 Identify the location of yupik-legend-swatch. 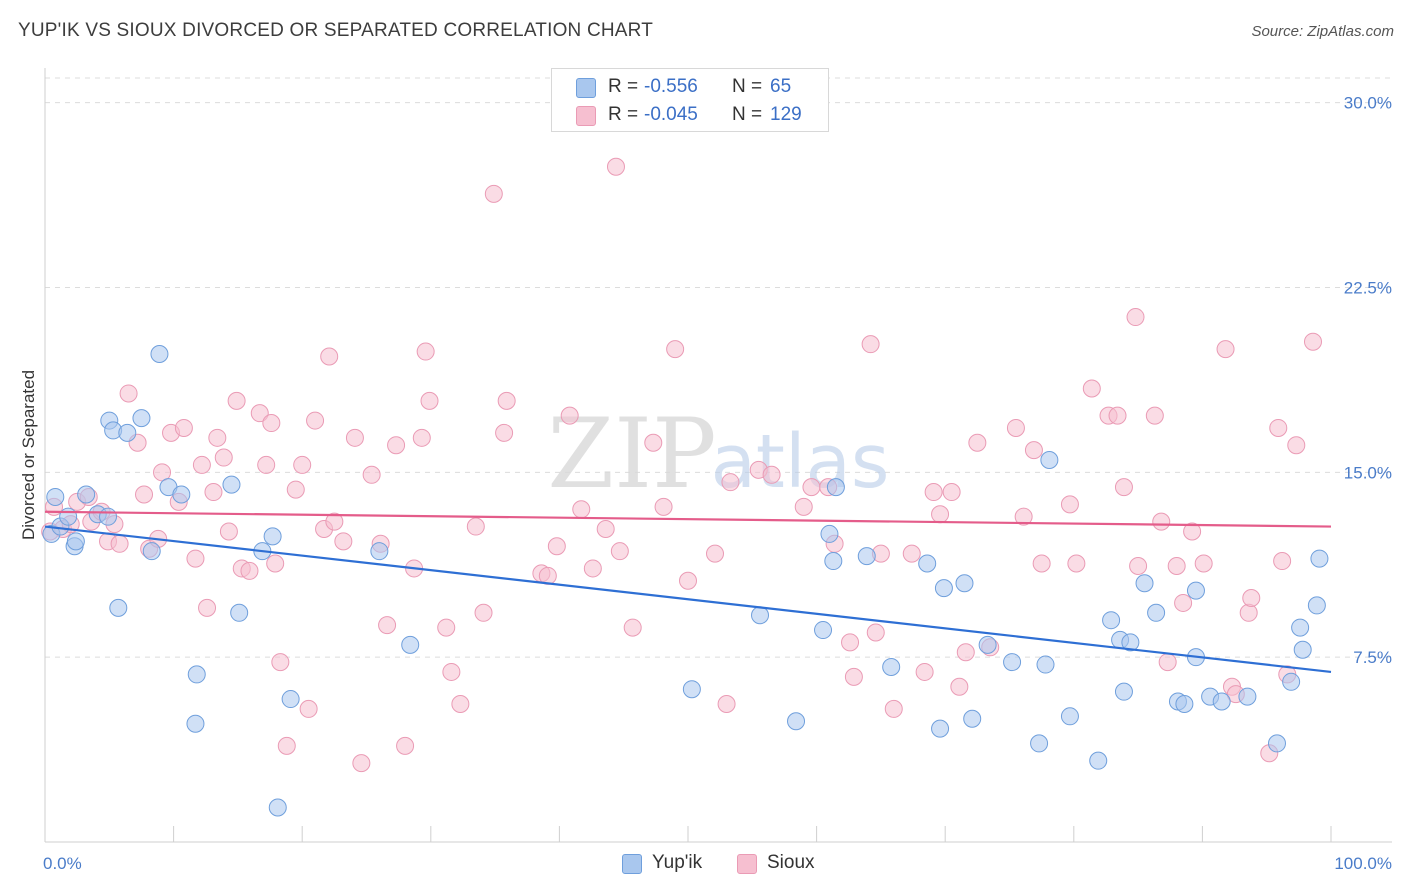
(632, 864).